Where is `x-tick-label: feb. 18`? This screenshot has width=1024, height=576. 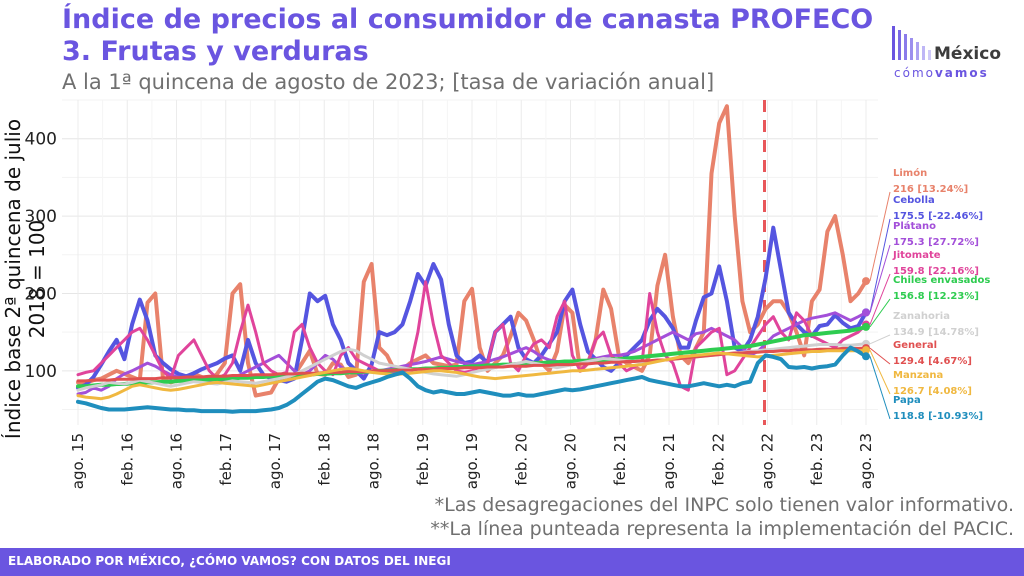
x-tick-label: feb. 18 is located at coordinates (324, 459).